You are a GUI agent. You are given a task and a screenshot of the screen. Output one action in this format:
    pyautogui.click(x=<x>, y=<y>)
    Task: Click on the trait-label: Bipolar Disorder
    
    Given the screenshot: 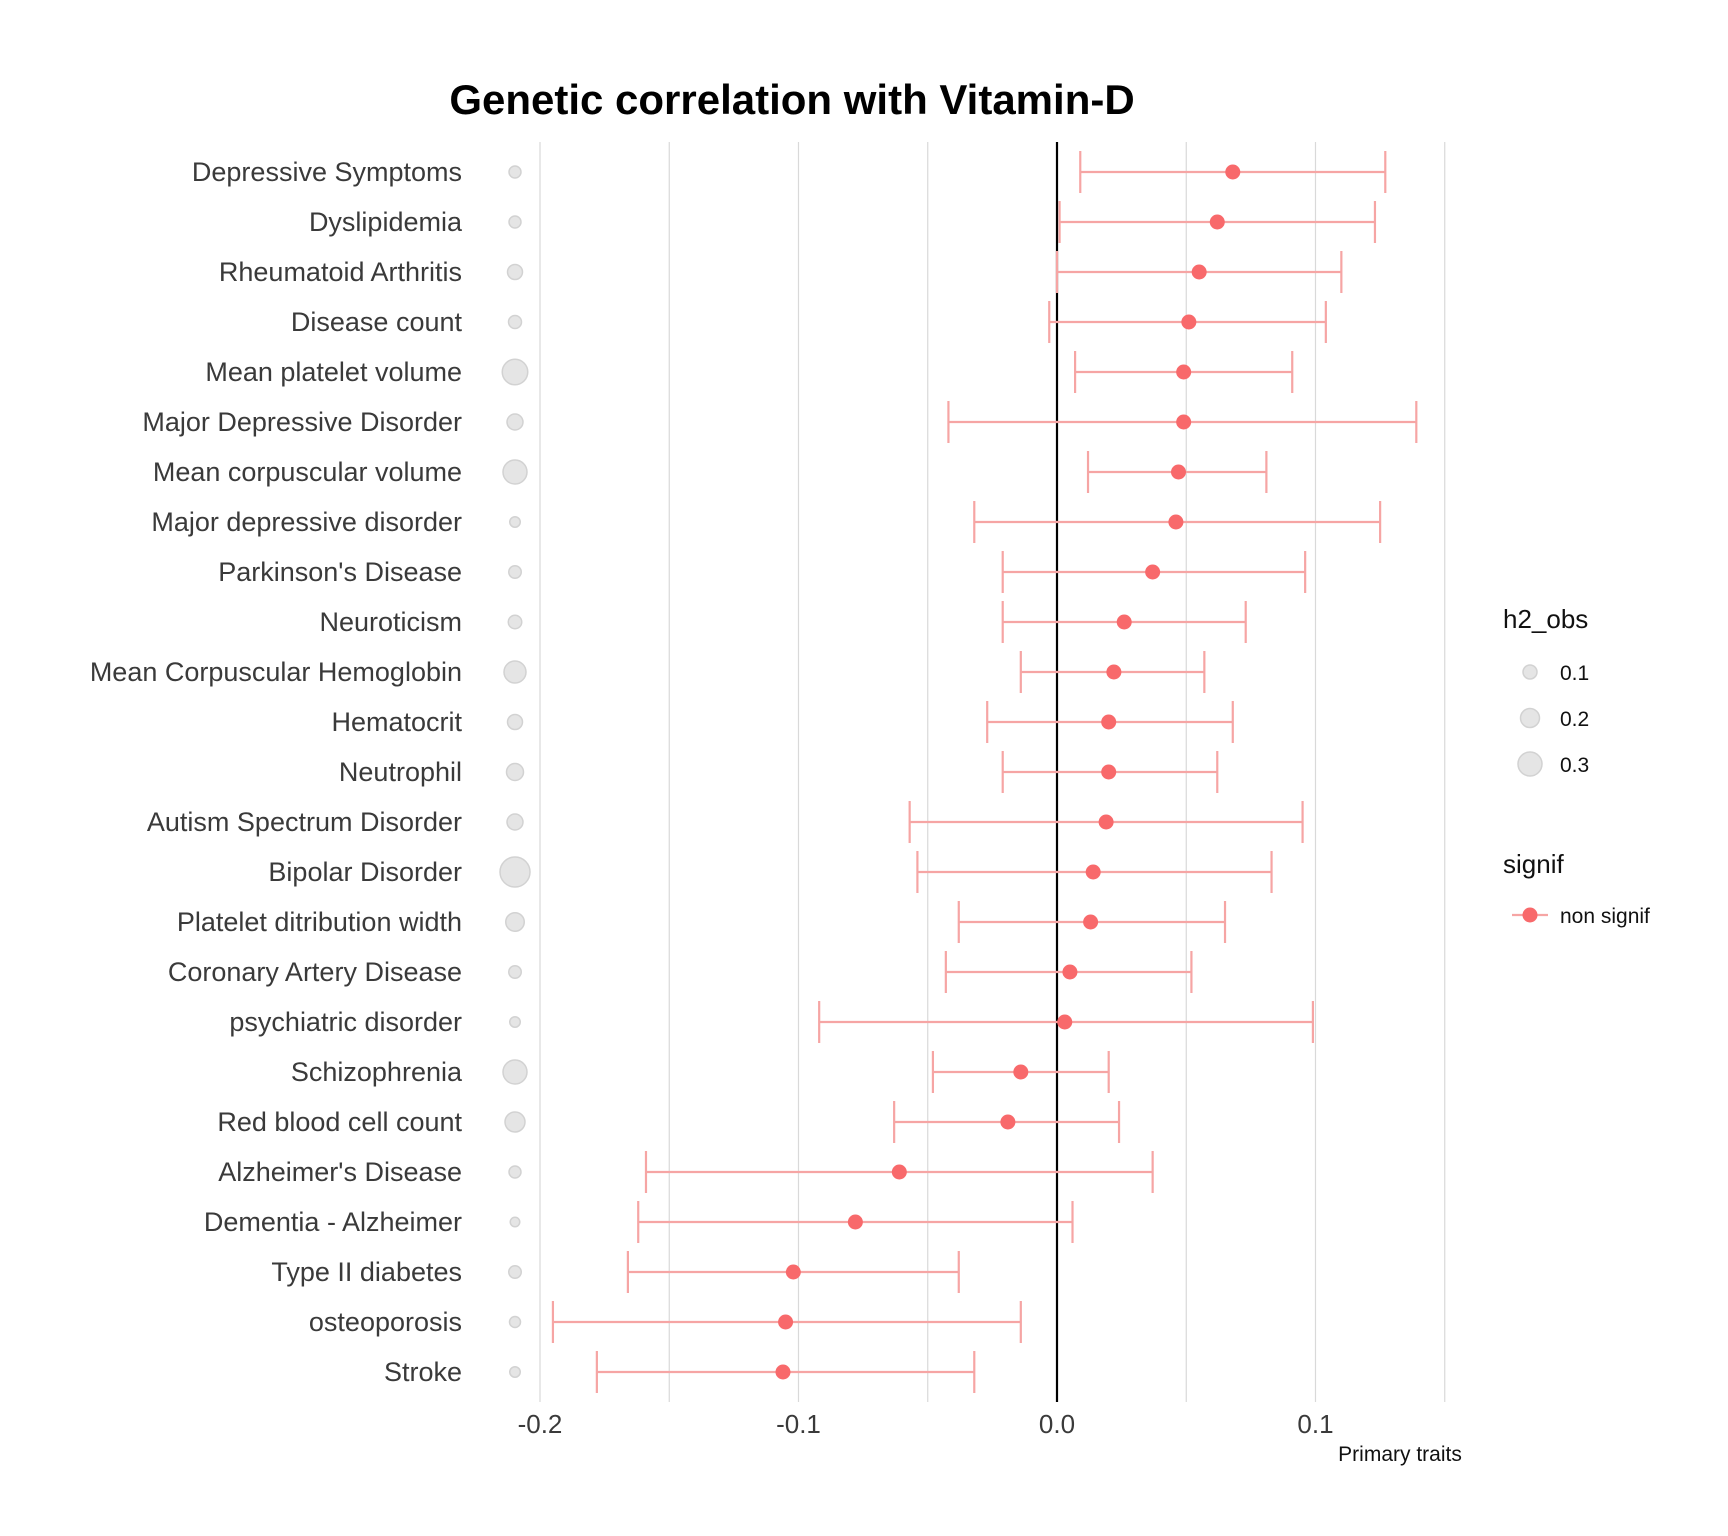 What is the action you would take?
    pyautogui.click(x=365, y=872)
    